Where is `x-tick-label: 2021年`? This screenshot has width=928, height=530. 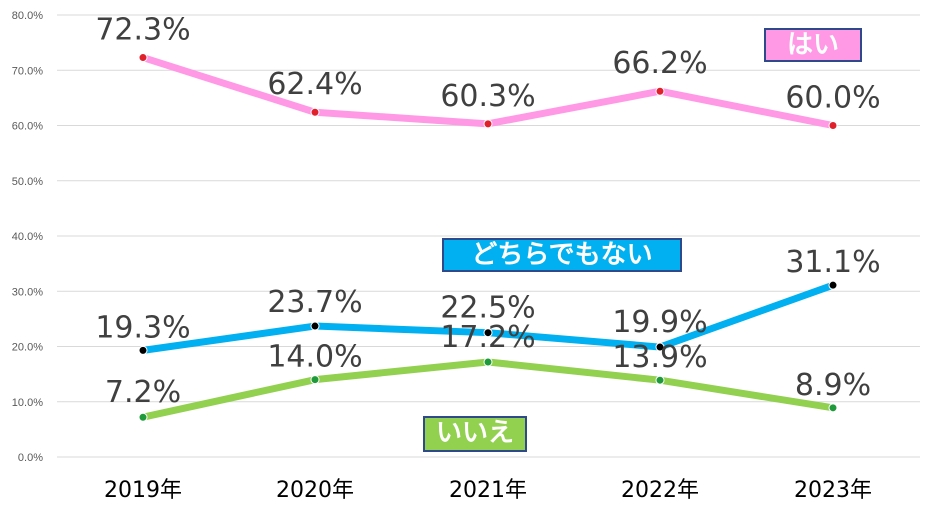 x-tick-label: 2021年 is located at coordinates (488, 490).